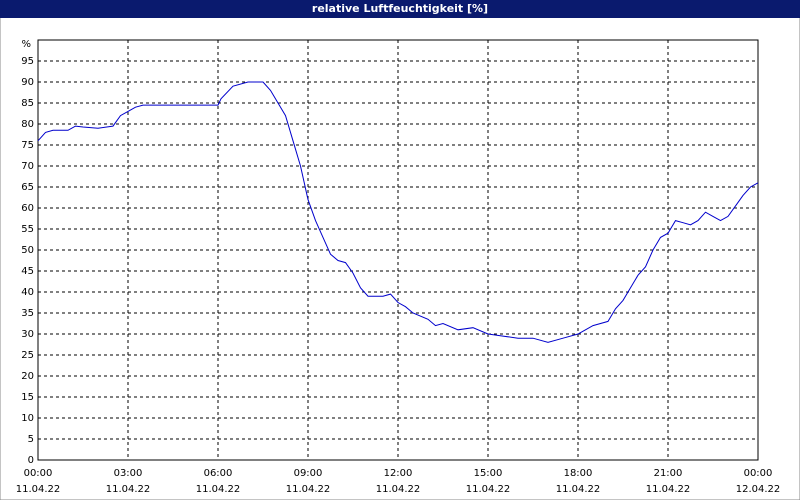  What do you see at coordinates (27, 166) in the screenshot?
I see `y-tick-label: 70` at bounding box center [27, 166].